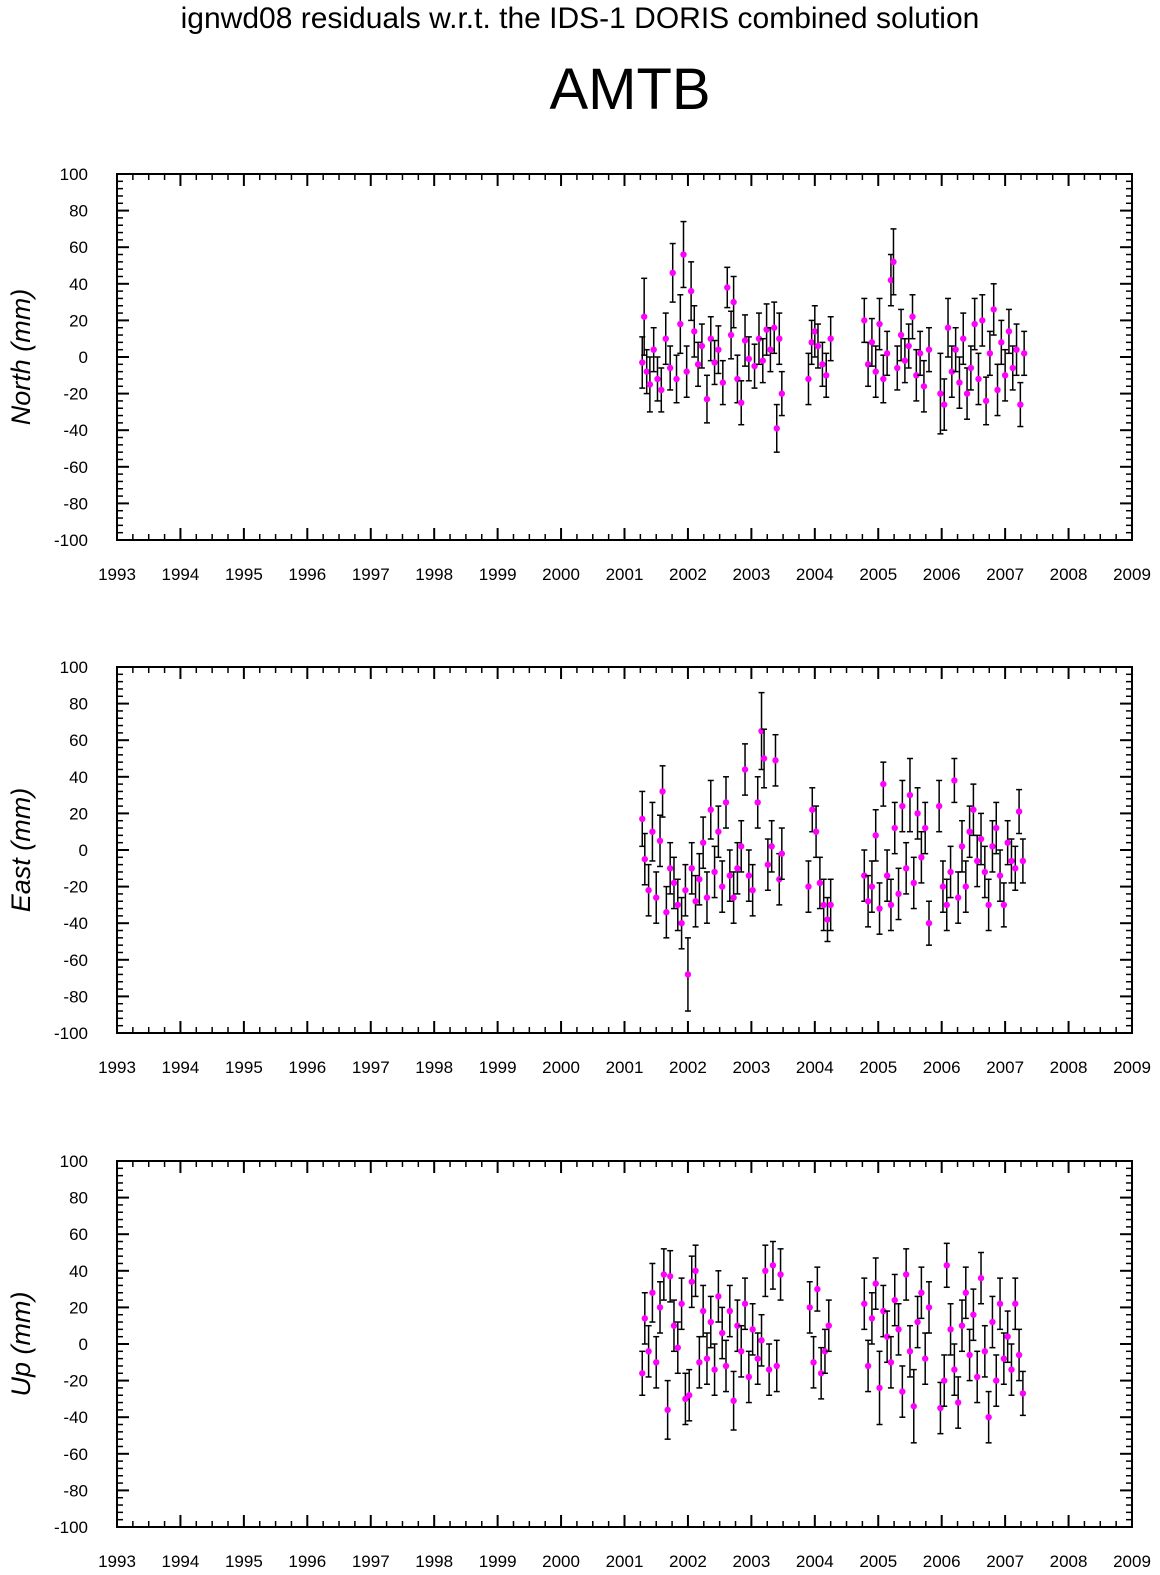 The width and height of the screenshot is (1160, 1575). What do you see at coordinates (688, 1561) in the screenshot?
I see `up-x-tick-label: 2002` at bounding box center [688, 1561].